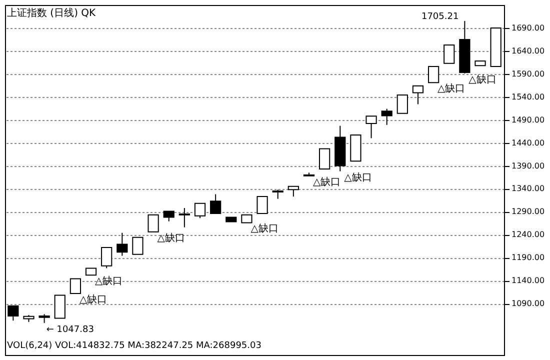 The height and width of the screenshot is (360, 550). I want to click on y-tick-label: 1490.00, so click(528, 119).